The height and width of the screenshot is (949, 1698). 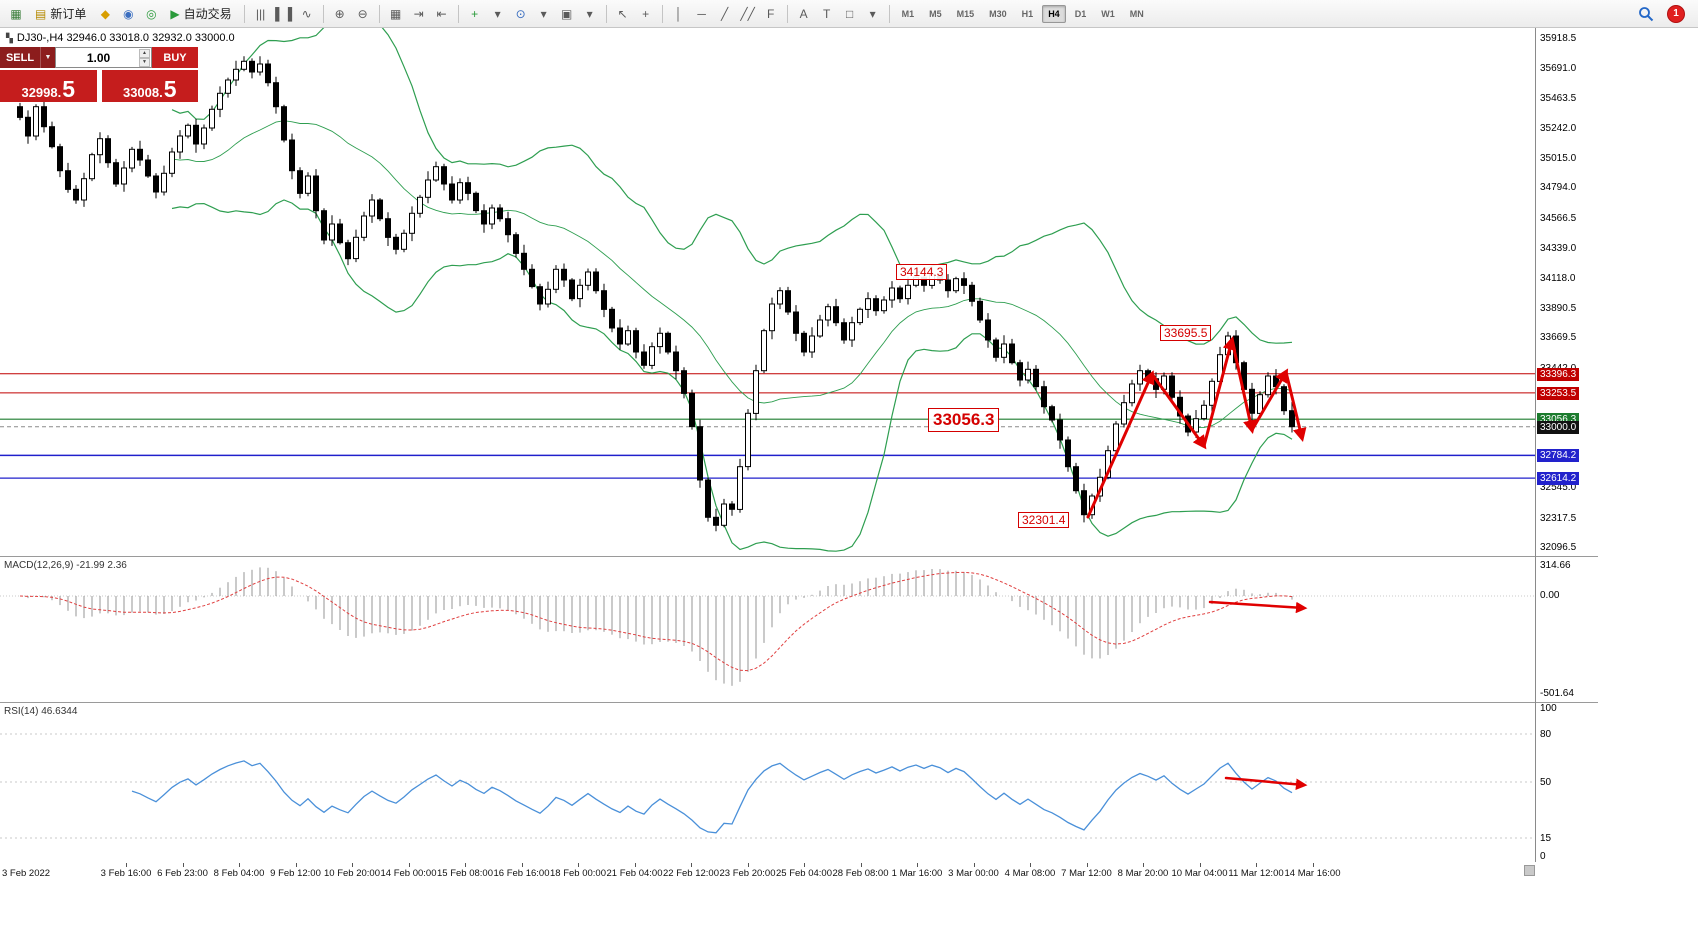 What do you see at coordinates (849, 13) in the screenshot?
I see `shapes-icon: □` at bounding box center [849, 13].